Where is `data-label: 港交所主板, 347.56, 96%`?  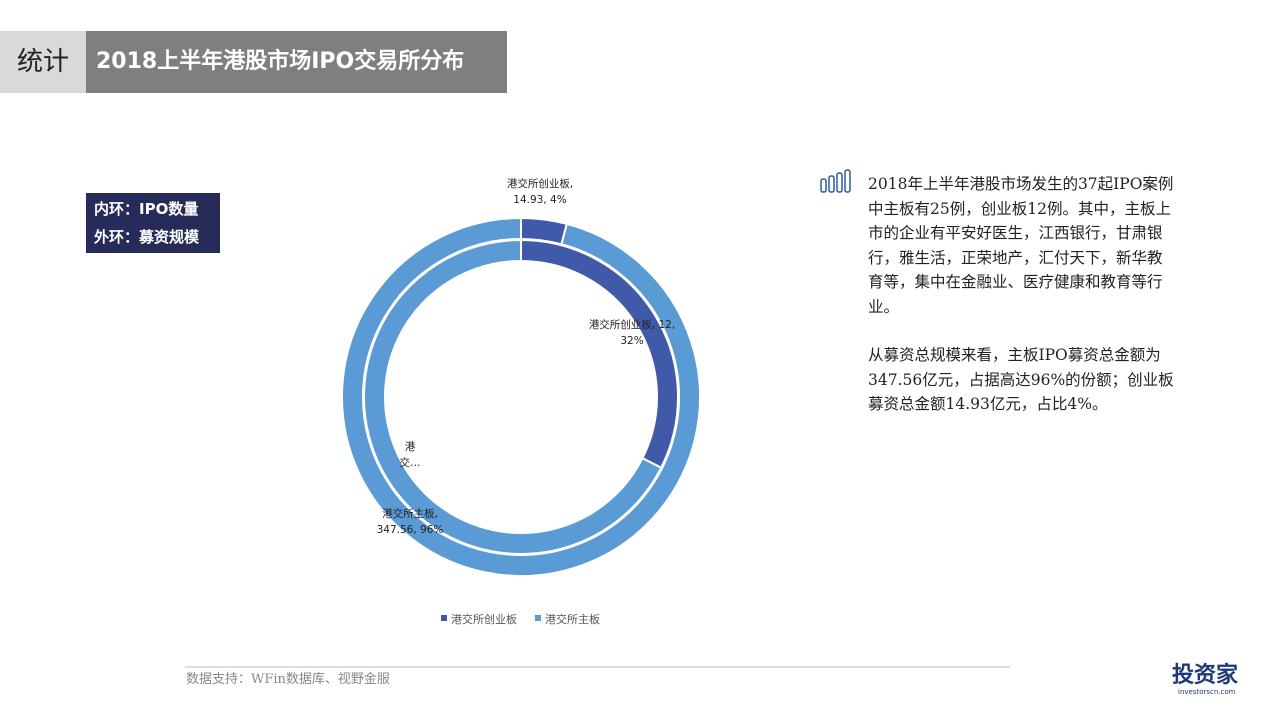 data-label: 港交所主板, 347.56, 96% is located at coordinates (410, 522).